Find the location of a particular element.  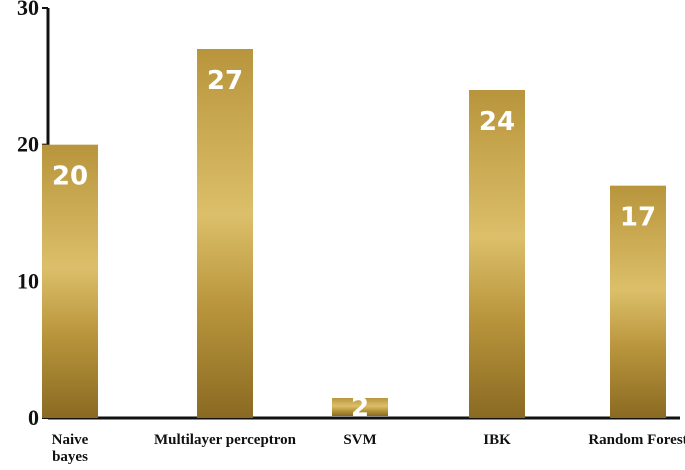

data-label: 2 is located at coordinates (360, 408).